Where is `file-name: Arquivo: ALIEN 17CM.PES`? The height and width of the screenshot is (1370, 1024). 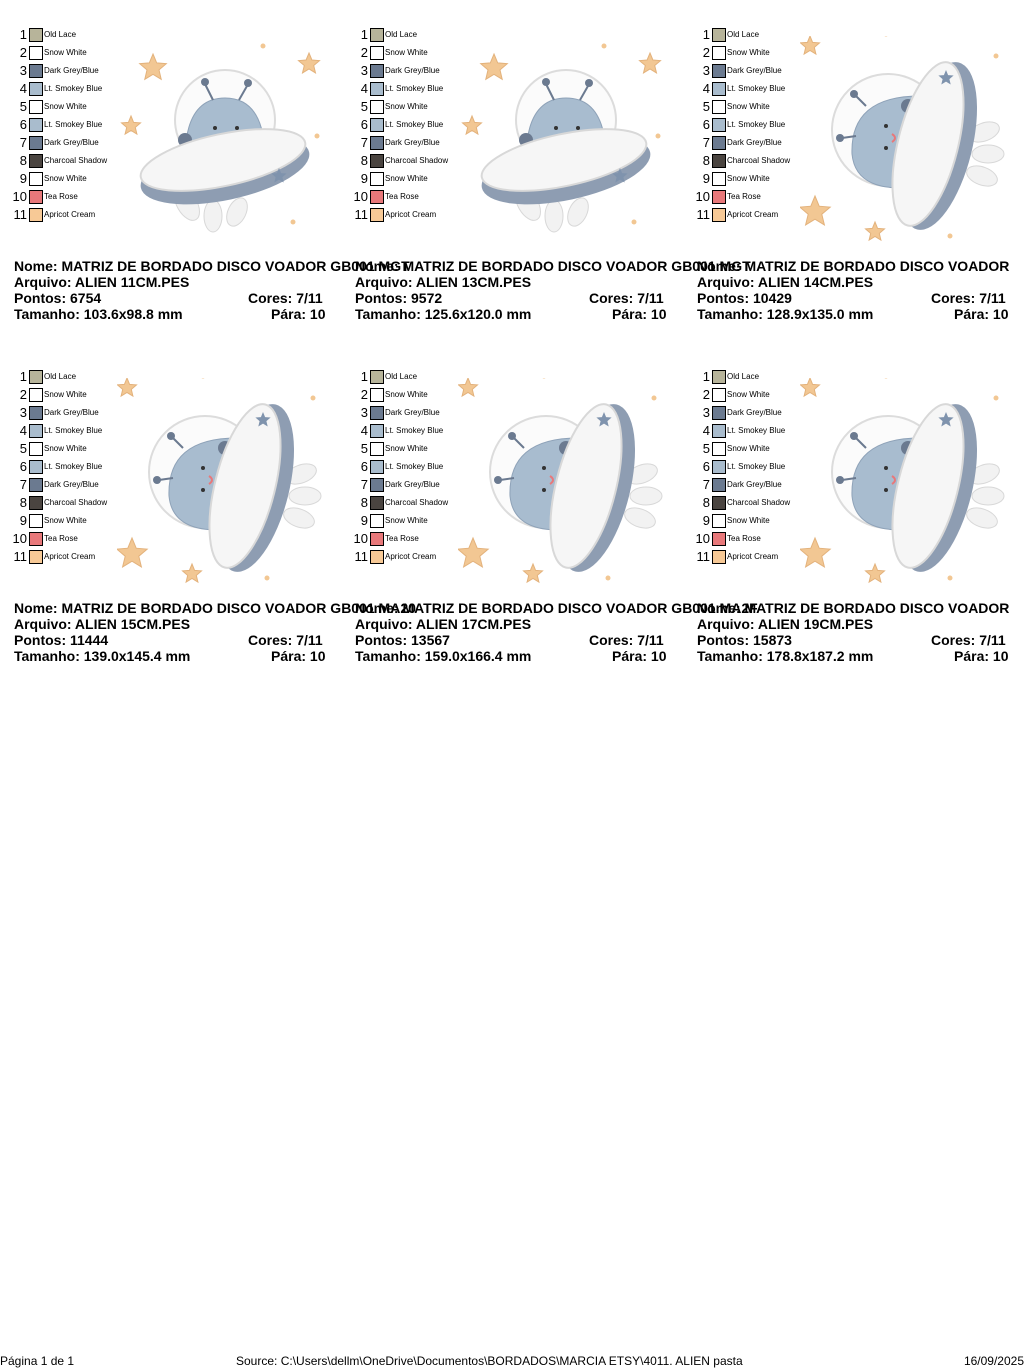 file-name: Arquivo: ALIEN 17CM.PES is located at coordinates (443, 624).